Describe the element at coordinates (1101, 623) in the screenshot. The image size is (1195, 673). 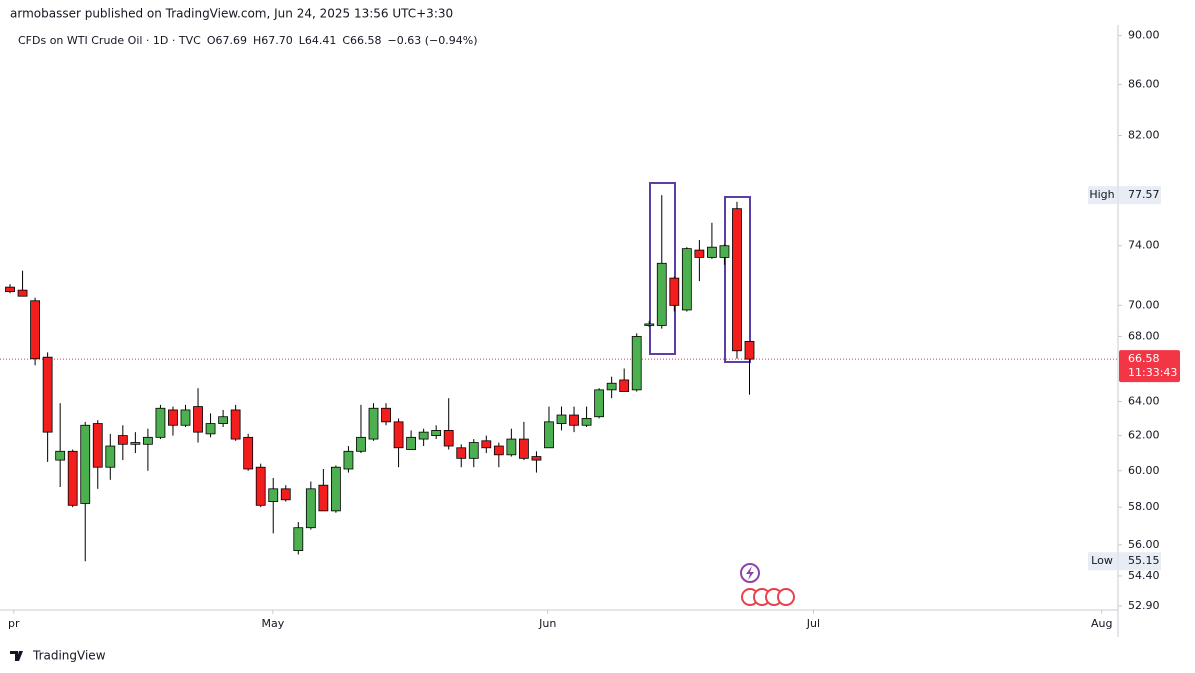
I see `x-tick-label: Aug` at that location.